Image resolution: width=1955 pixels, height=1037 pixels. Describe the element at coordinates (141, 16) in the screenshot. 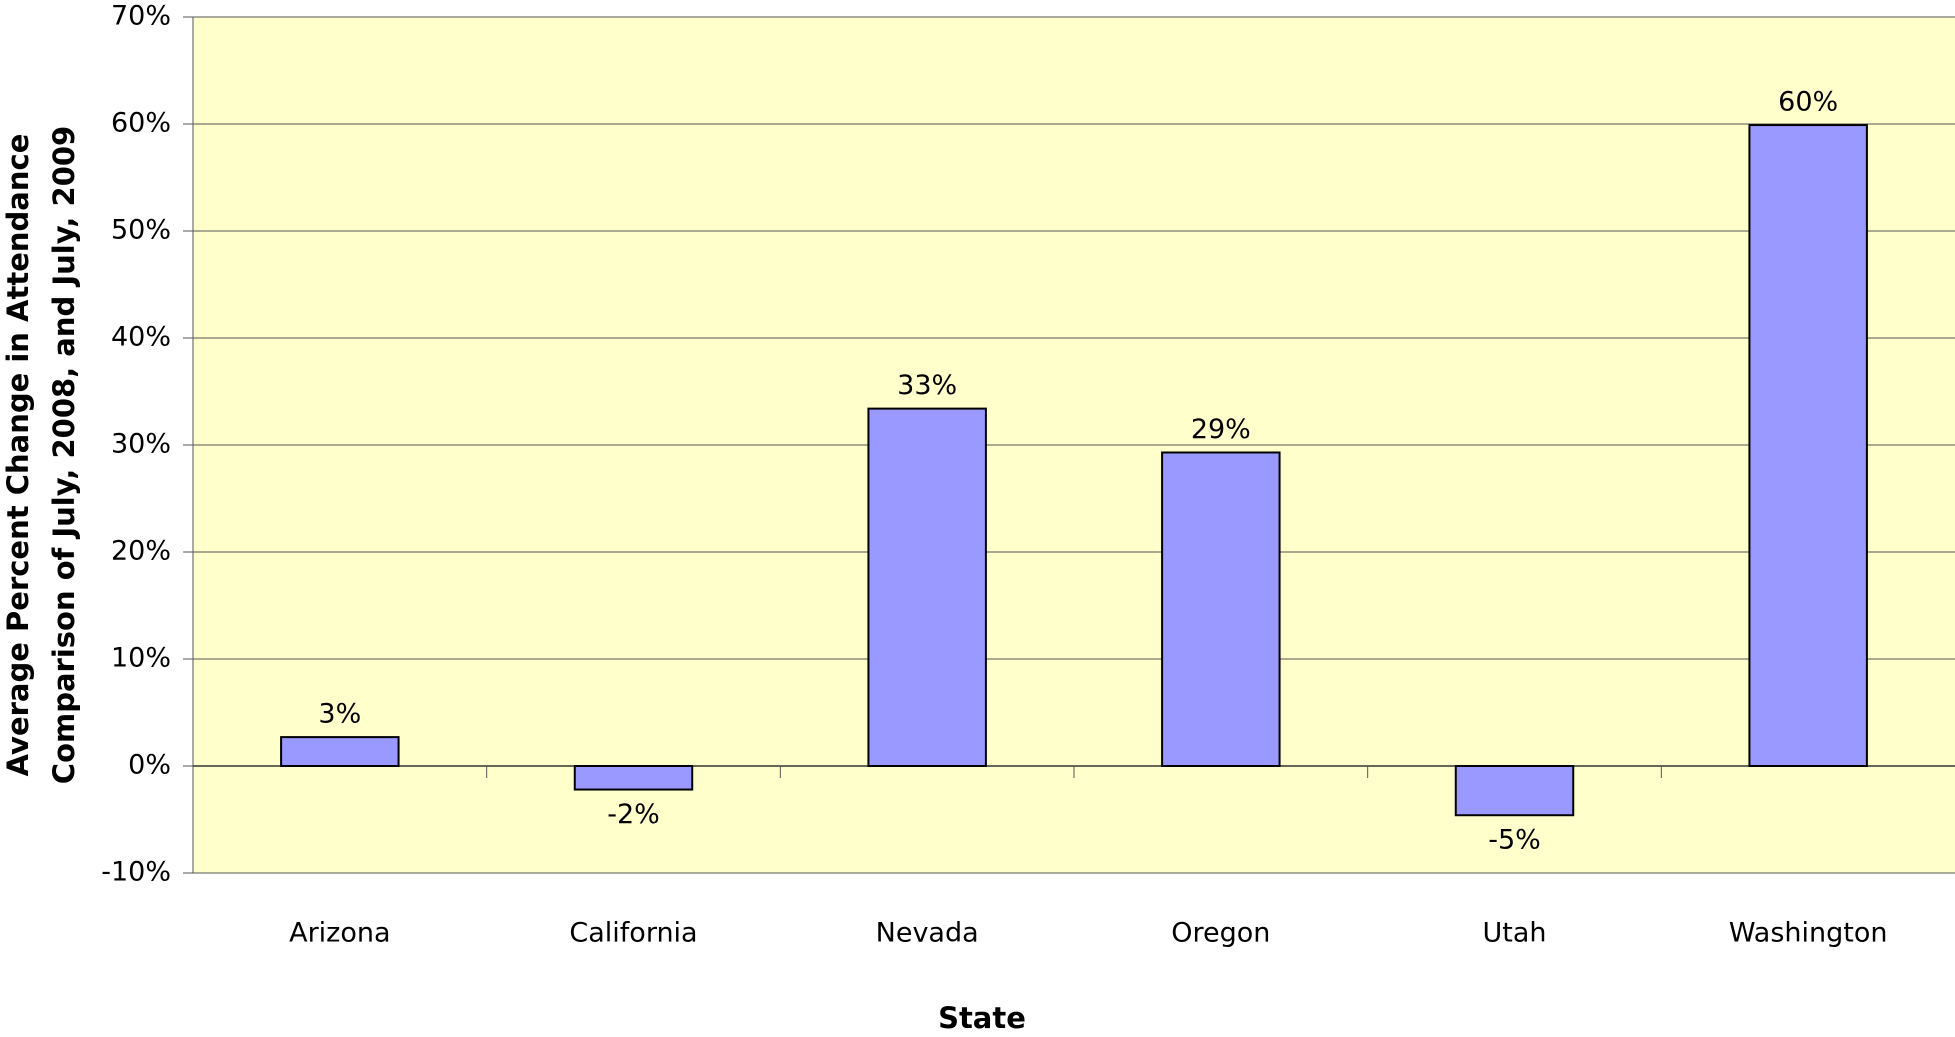

I see `y-tick-label: 70%` at that location.